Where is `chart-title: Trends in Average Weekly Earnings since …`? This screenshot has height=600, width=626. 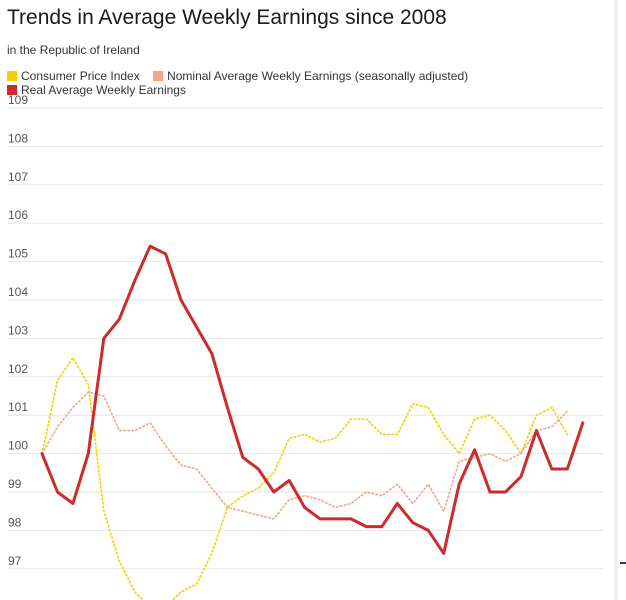 chart-title: Trends in Average Weekly Earnings since … is located at coordinates (227, 17).